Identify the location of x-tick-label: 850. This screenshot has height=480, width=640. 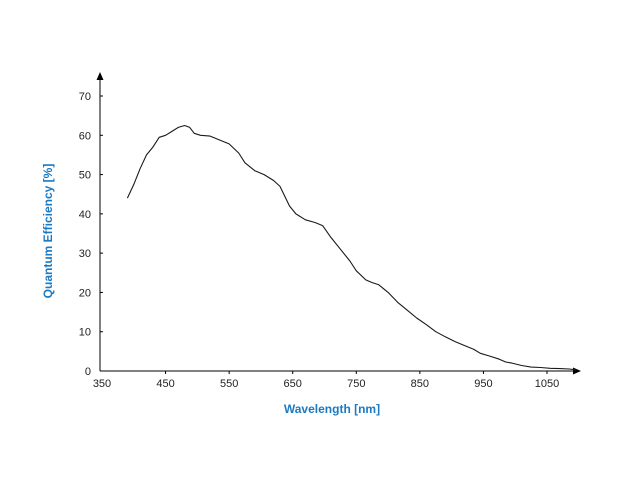
(420, 384).